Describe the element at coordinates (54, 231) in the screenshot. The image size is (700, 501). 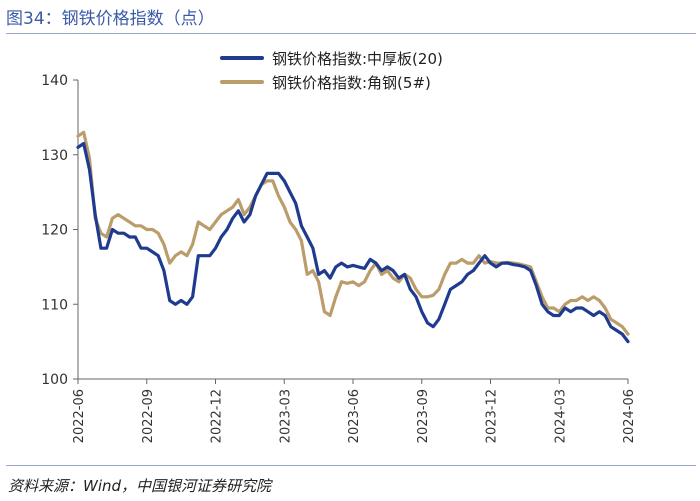
I see `y-tick-label: 120` at that location.